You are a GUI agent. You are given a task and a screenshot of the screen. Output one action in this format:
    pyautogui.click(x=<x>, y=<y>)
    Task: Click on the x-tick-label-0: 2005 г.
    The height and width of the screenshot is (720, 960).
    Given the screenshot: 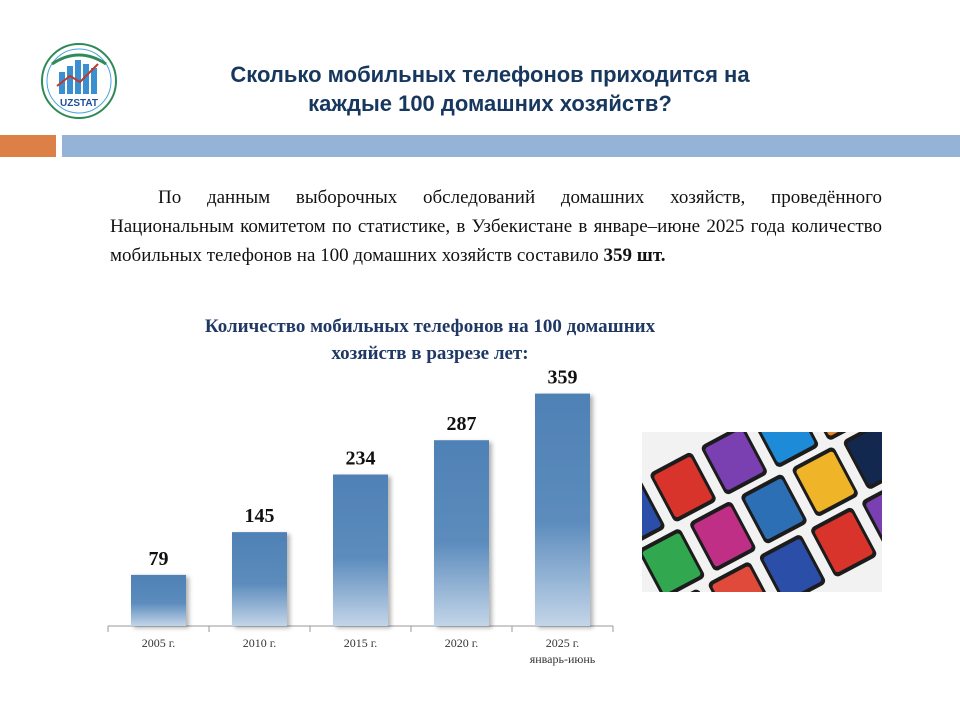 What is the action you would take?
    pyautogui.click(x=159, y=643)
    